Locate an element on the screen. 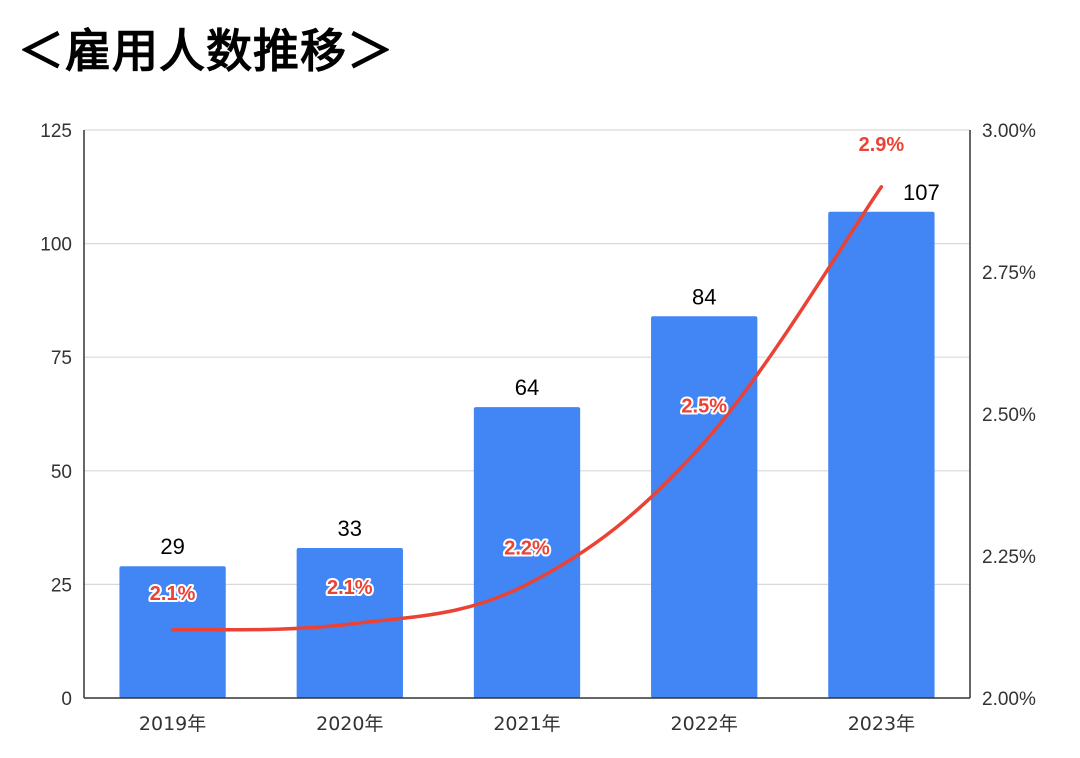 This screenshot has width=1080, height=758. y2-tick-label: 2.00% is located at coordinates (1009, 699).